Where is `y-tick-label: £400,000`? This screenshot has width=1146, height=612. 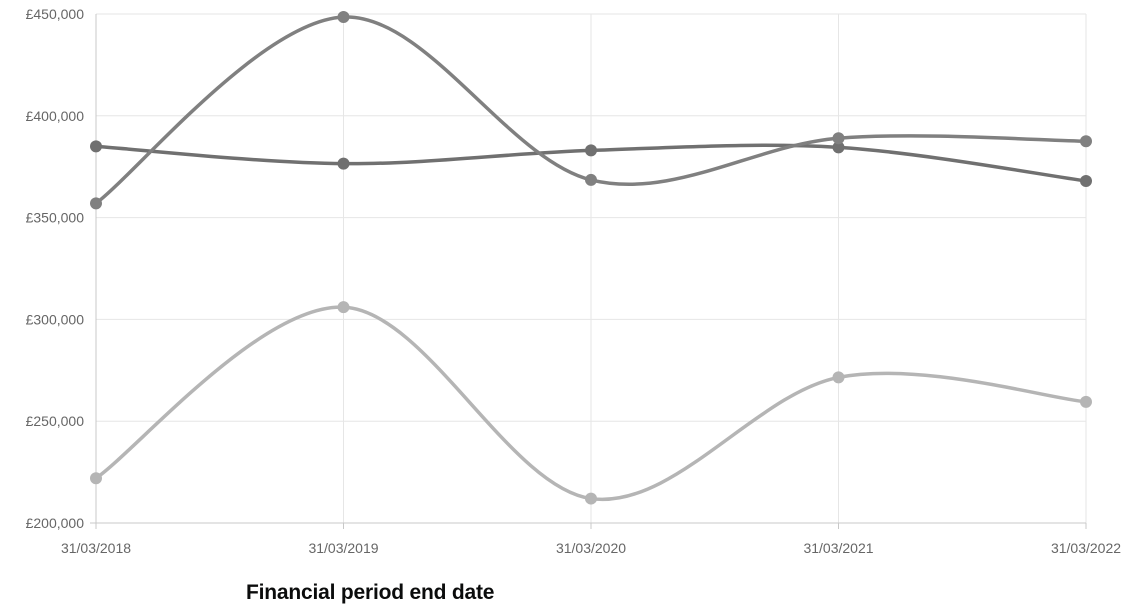 y-tick-label: £400,000 is located at coordinates (55, 116).